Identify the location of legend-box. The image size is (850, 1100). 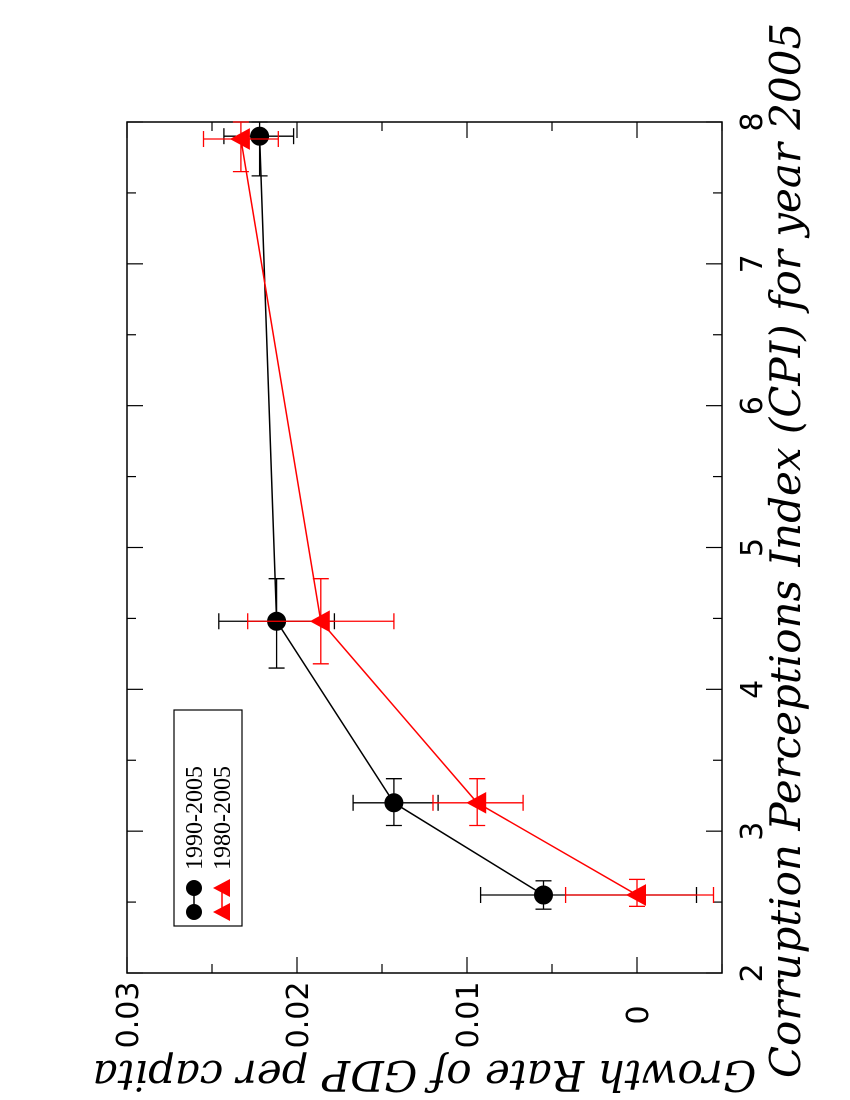
(208, 818).